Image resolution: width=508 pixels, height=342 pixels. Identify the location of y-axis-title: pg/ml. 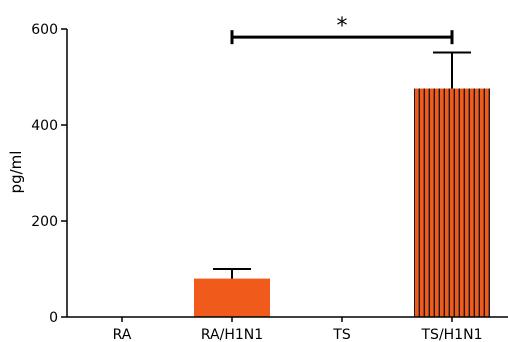
(16, 172).